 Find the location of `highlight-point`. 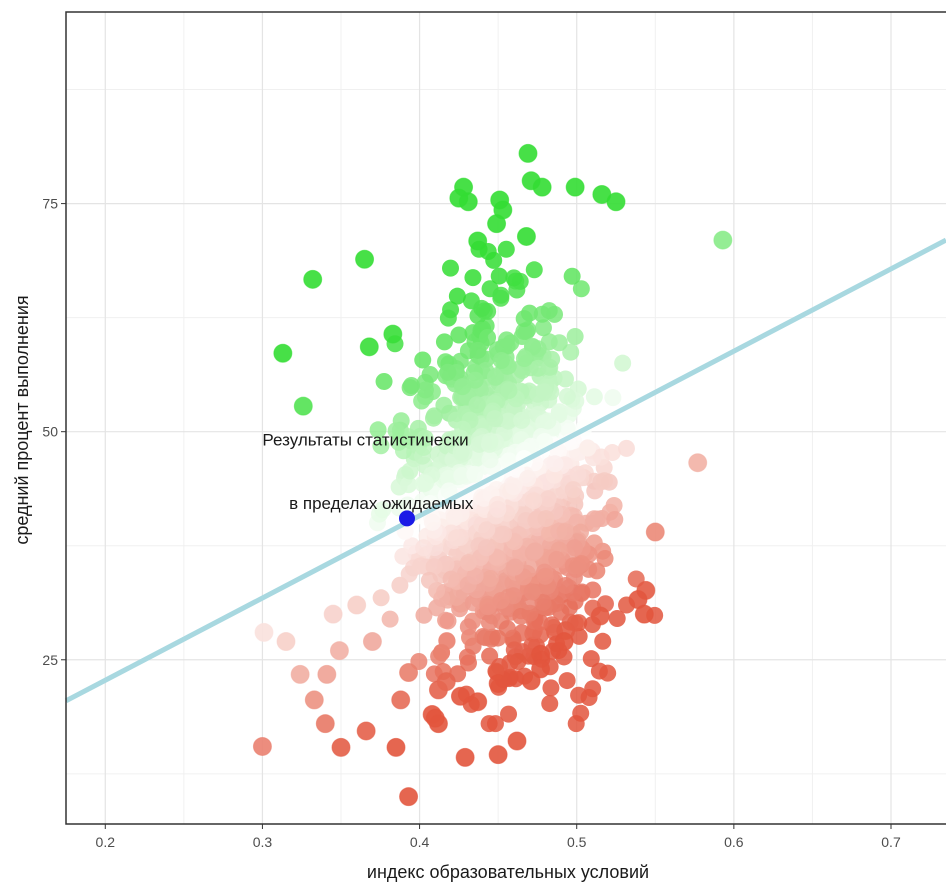

highlight-point is located at coordinates (407, 518).